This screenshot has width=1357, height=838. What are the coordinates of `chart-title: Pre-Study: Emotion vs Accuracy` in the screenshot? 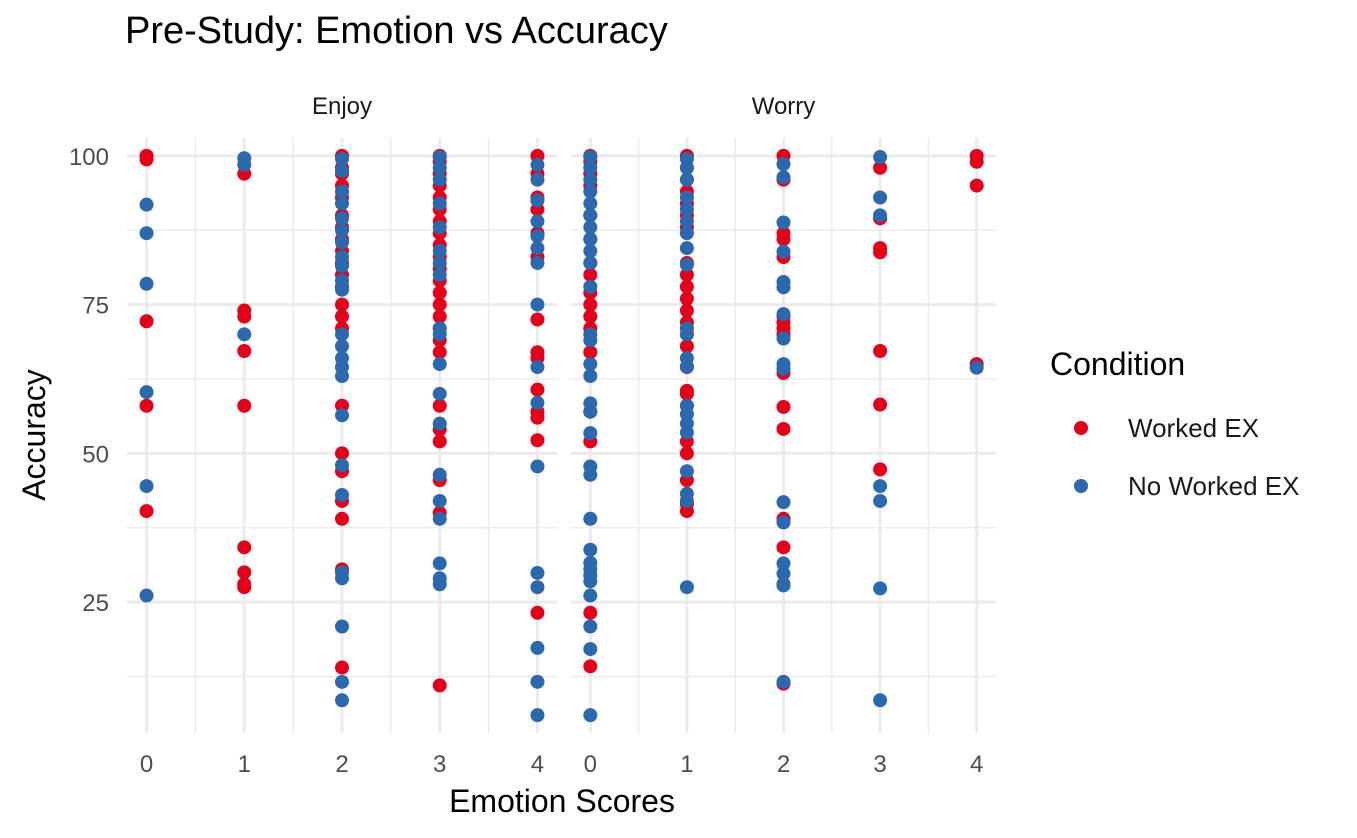 It's located at (396, 31).